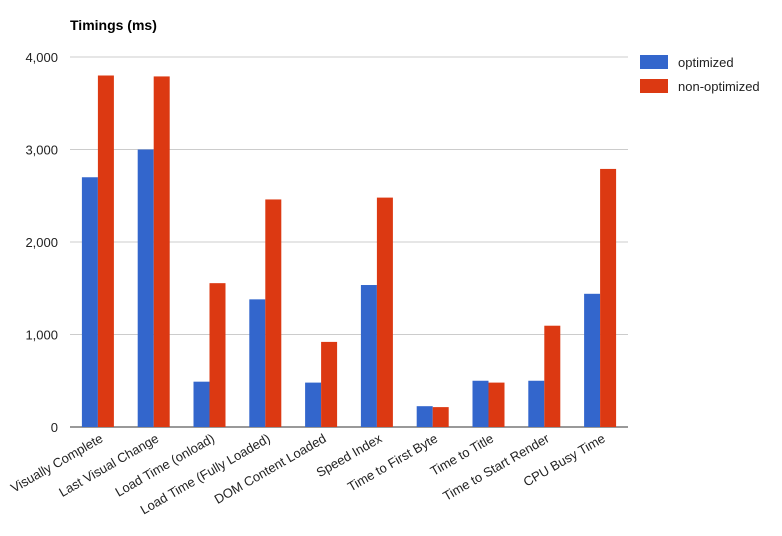 The width and height of the screenshot is (782, 536). I want to click on chart-title: Timings (ms), so click(113, 25).